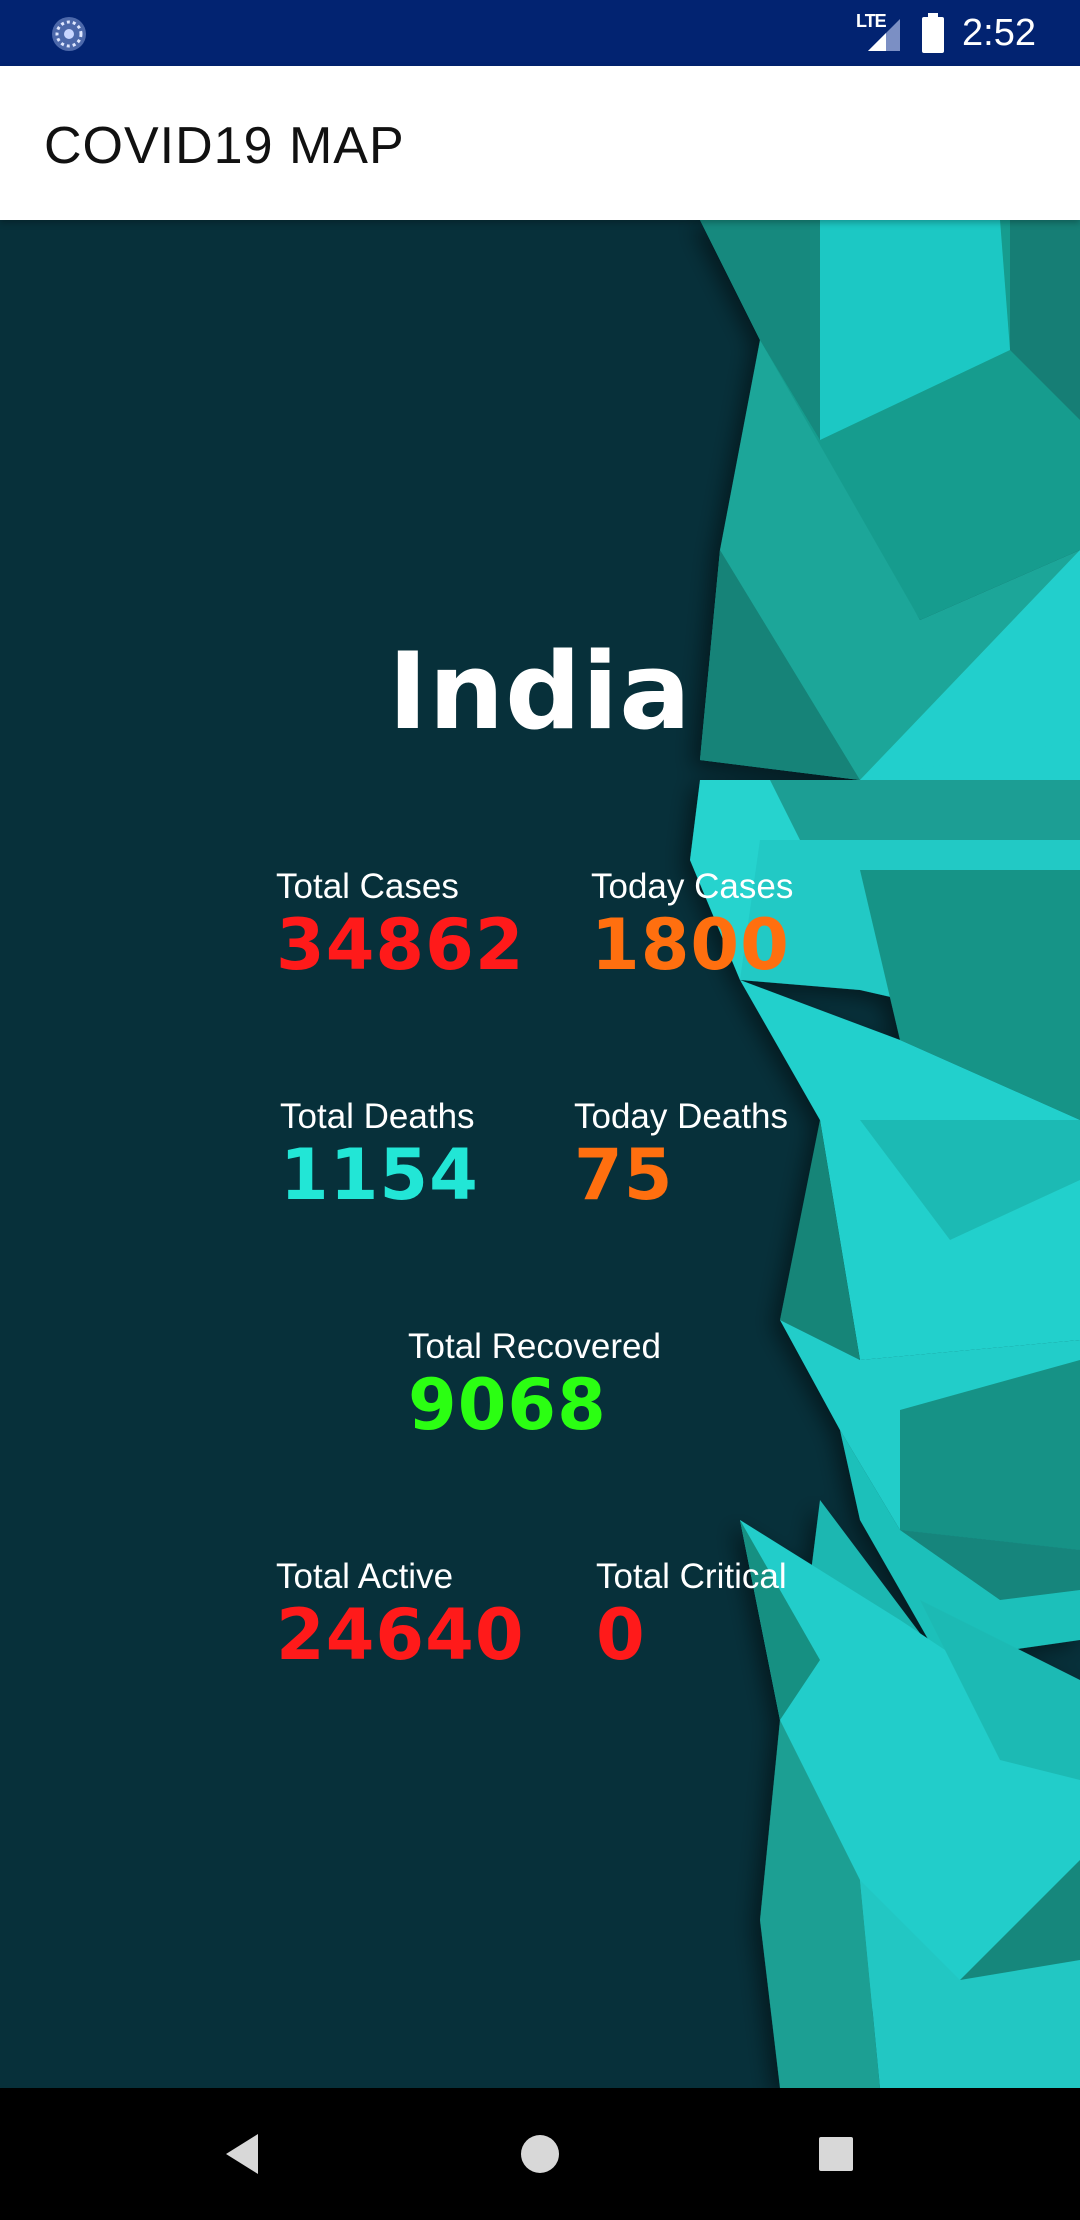  Describe the element at coordinates (880, 33) in the screenshot. I see `lte-signal-icon: LTE` at that location.